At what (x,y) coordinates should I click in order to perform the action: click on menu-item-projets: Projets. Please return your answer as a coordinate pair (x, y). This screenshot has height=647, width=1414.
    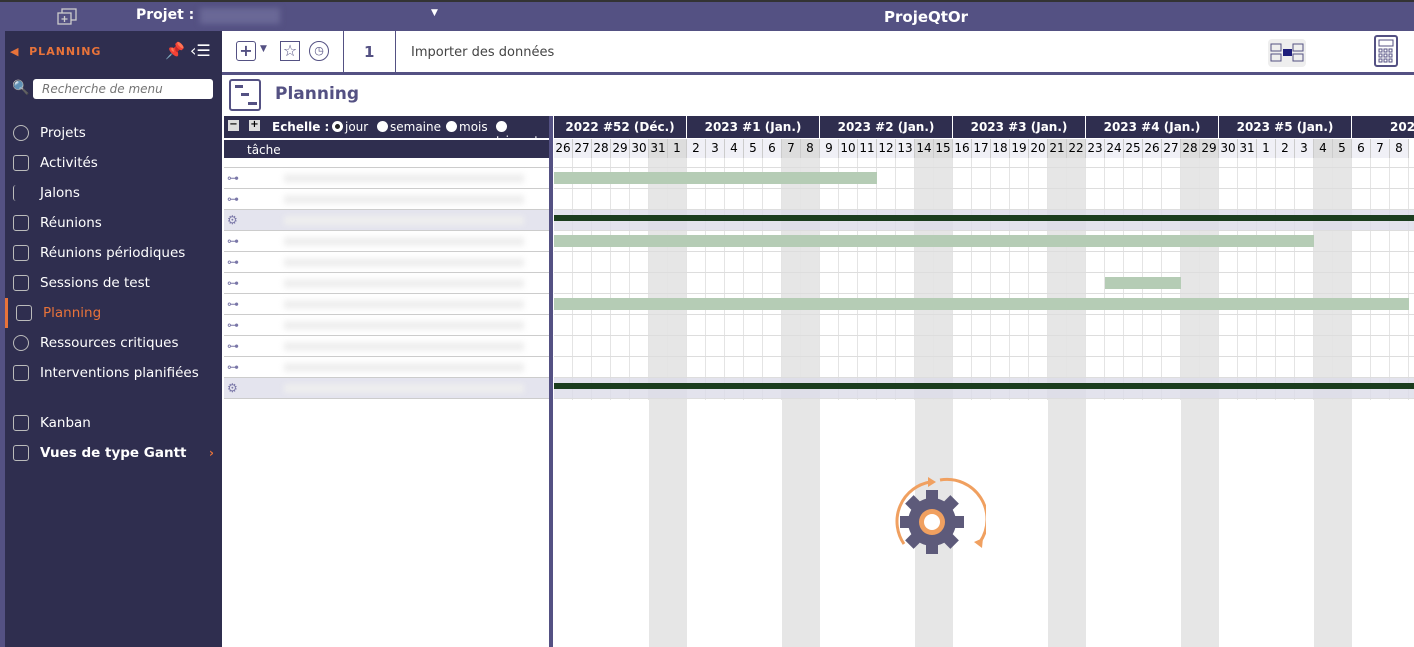
    Looking at the image, I should click on (113, 133).